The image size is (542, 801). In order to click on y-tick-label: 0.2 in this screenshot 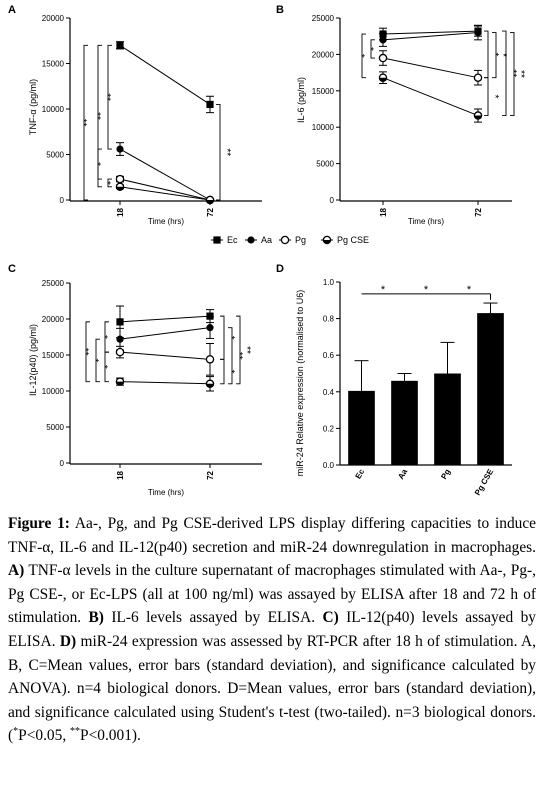, I will do `click(329, 428)`.